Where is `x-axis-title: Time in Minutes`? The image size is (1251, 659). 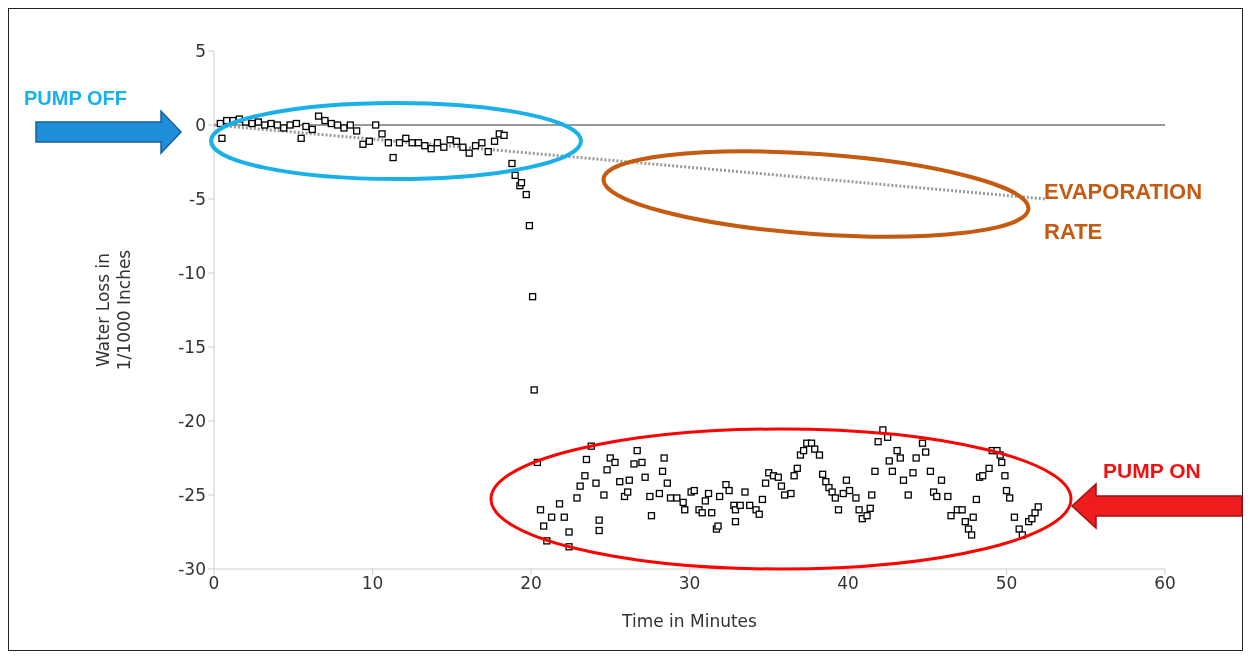 x-axis-title: Time in Minutes is located at coordinates (689, 621).